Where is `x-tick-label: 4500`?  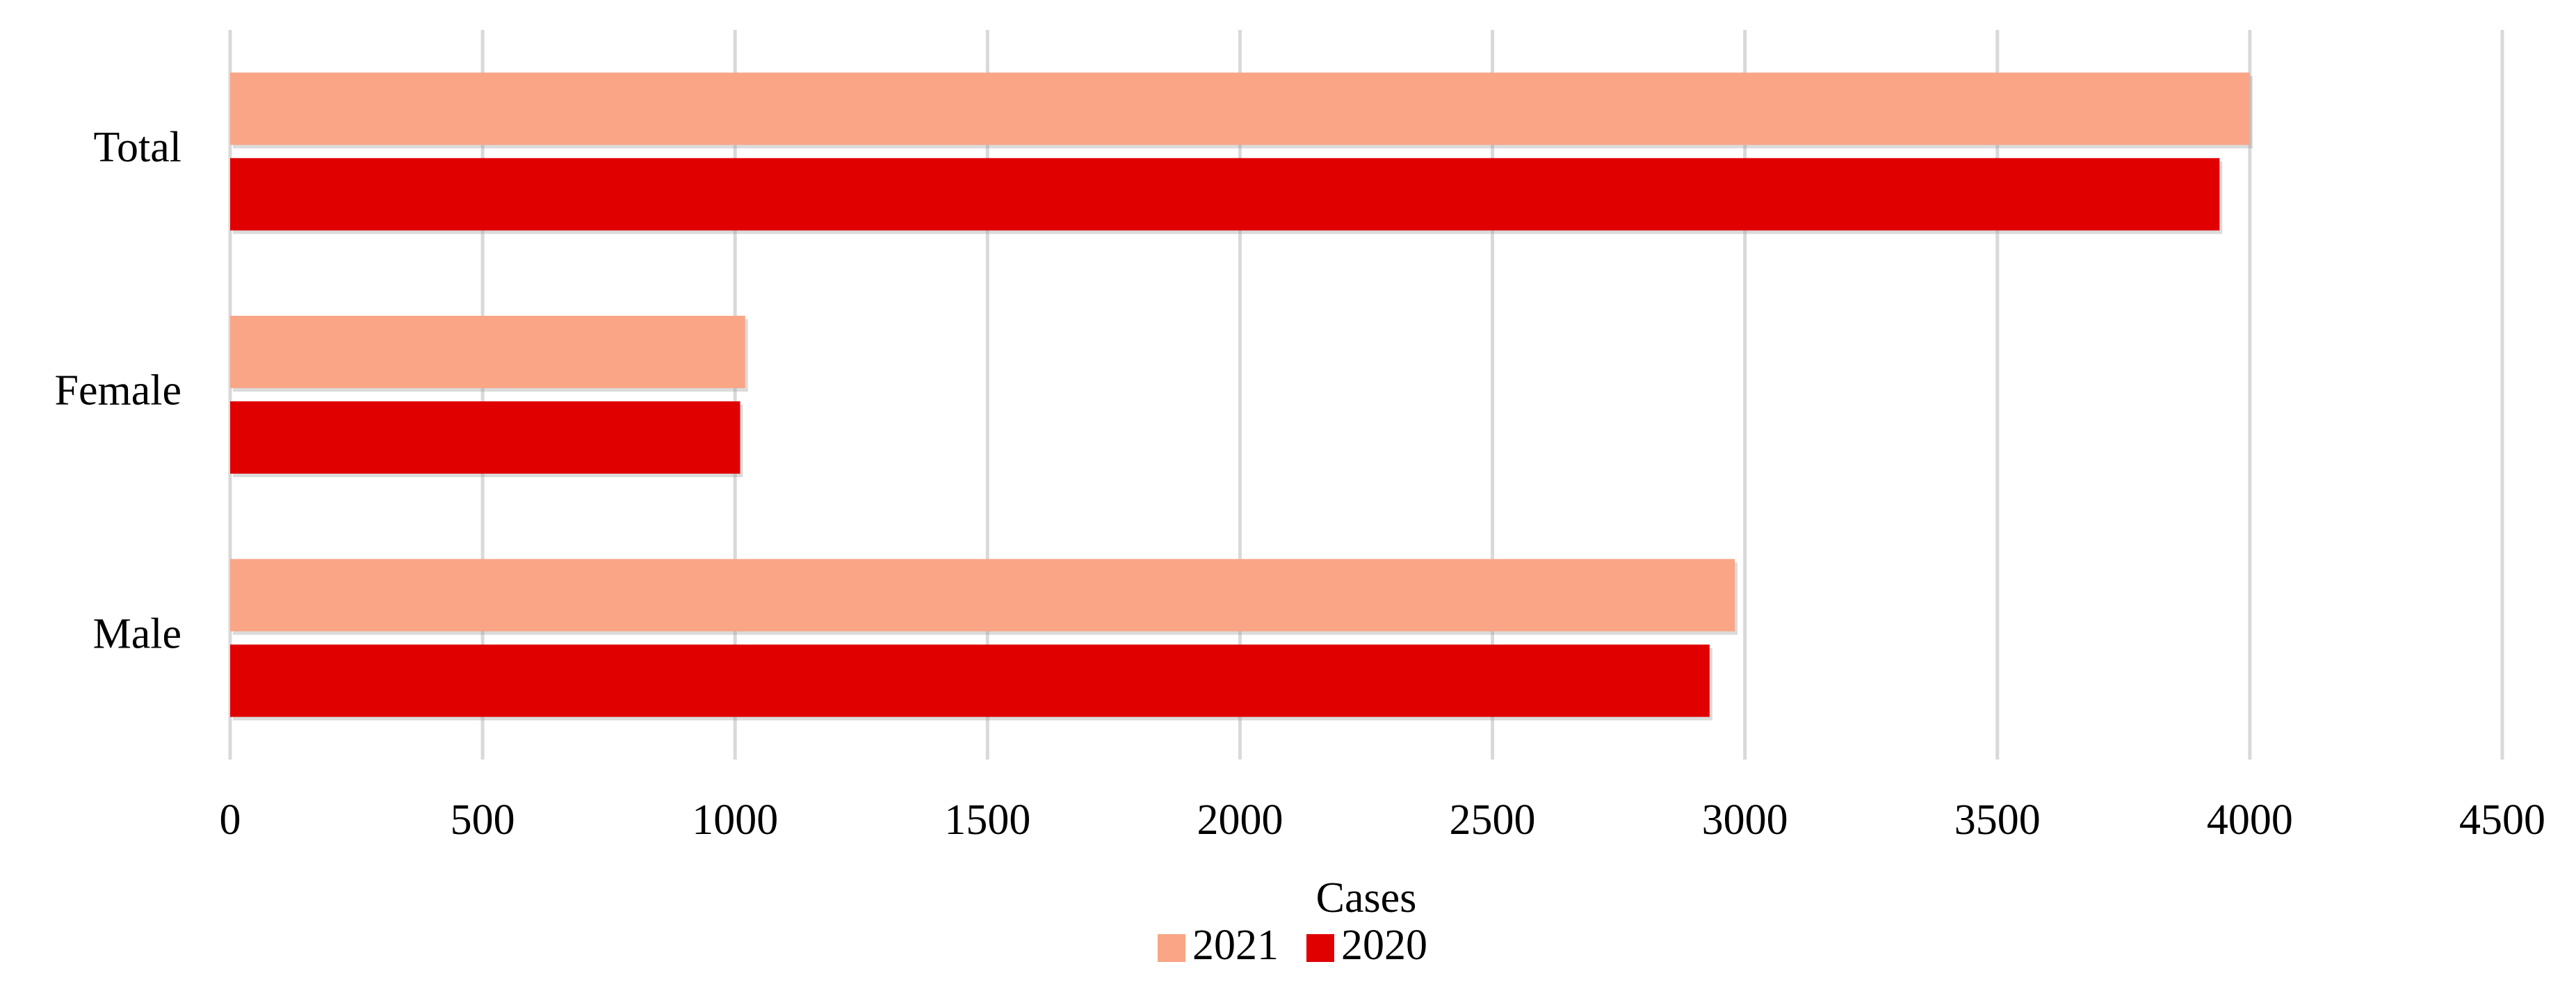 x-tick-label: 4500 is located at coordinates (2502, 820).